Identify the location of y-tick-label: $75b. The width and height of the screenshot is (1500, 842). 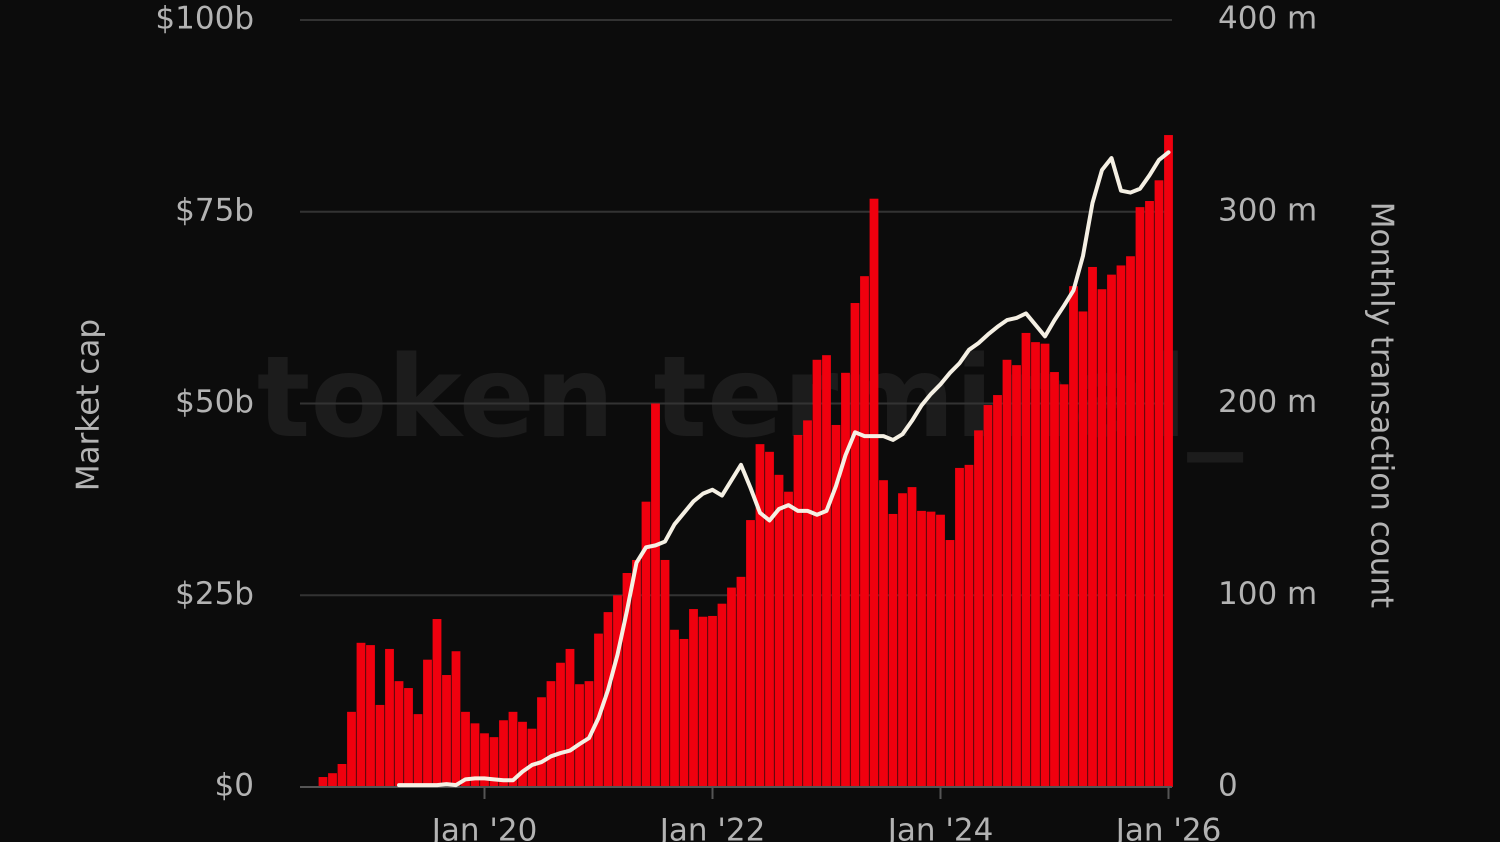
(214, 210).